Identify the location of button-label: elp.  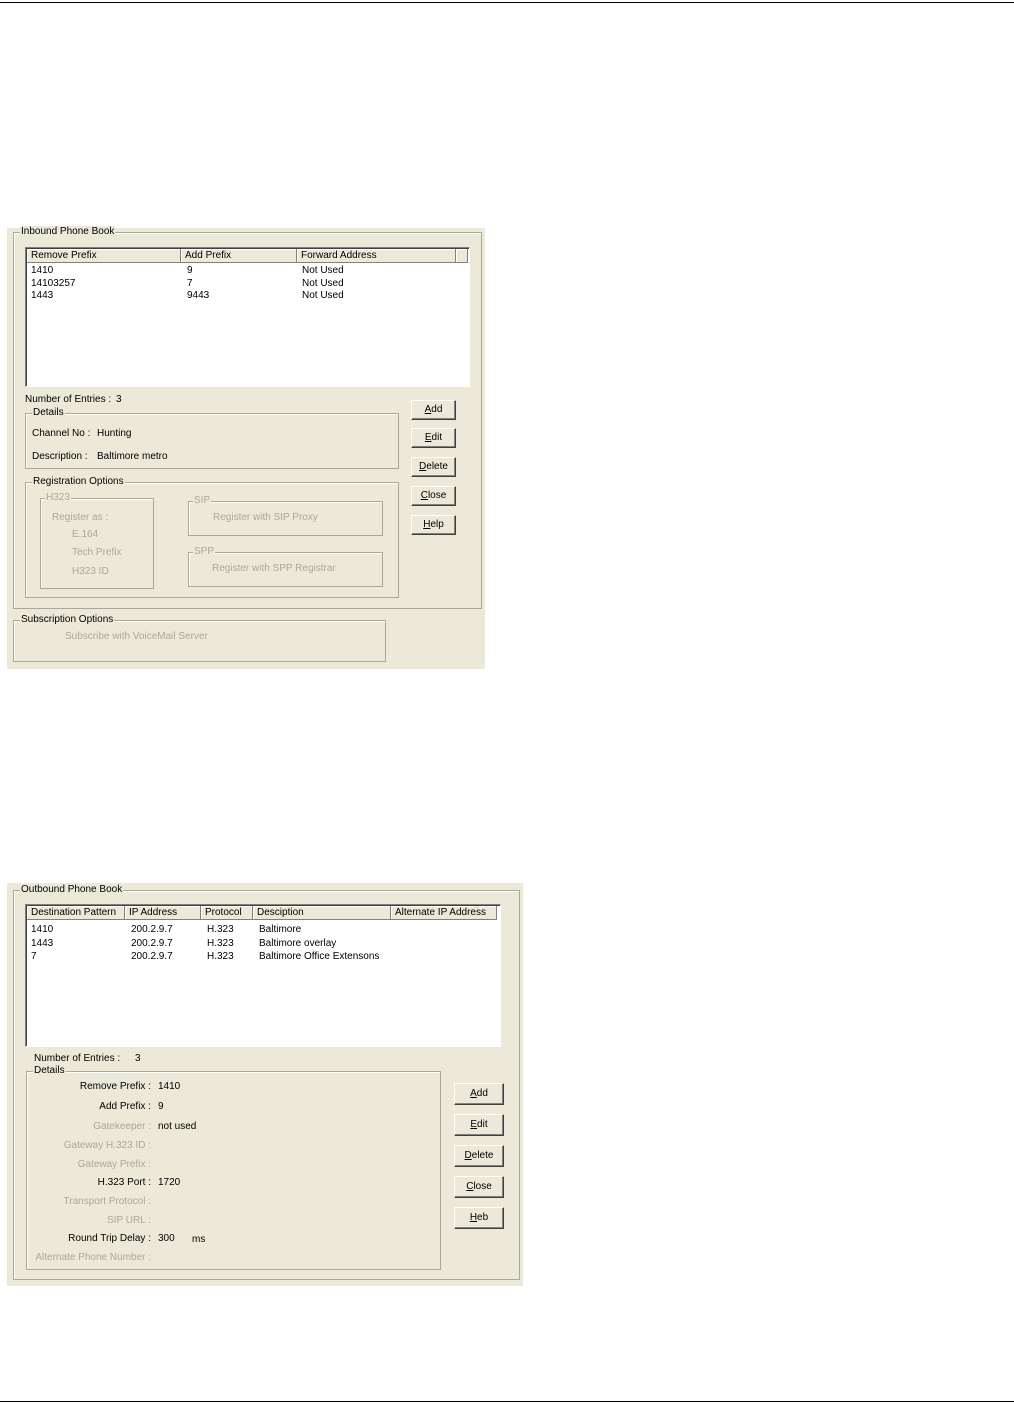
(437, 524).